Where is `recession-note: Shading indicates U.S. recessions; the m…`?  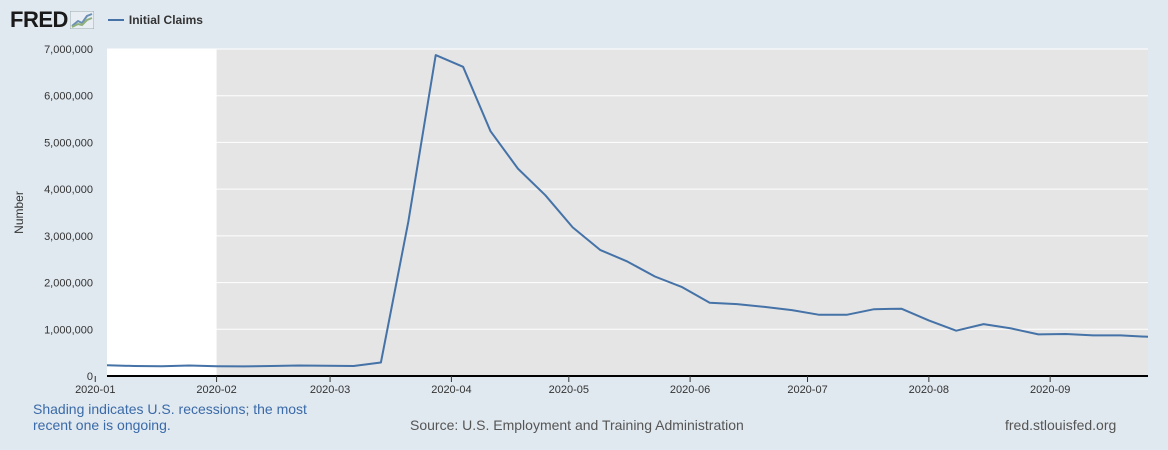 recession-note: Shading indicates U.S. recessions; the m… is located at coordinates (170, 417).